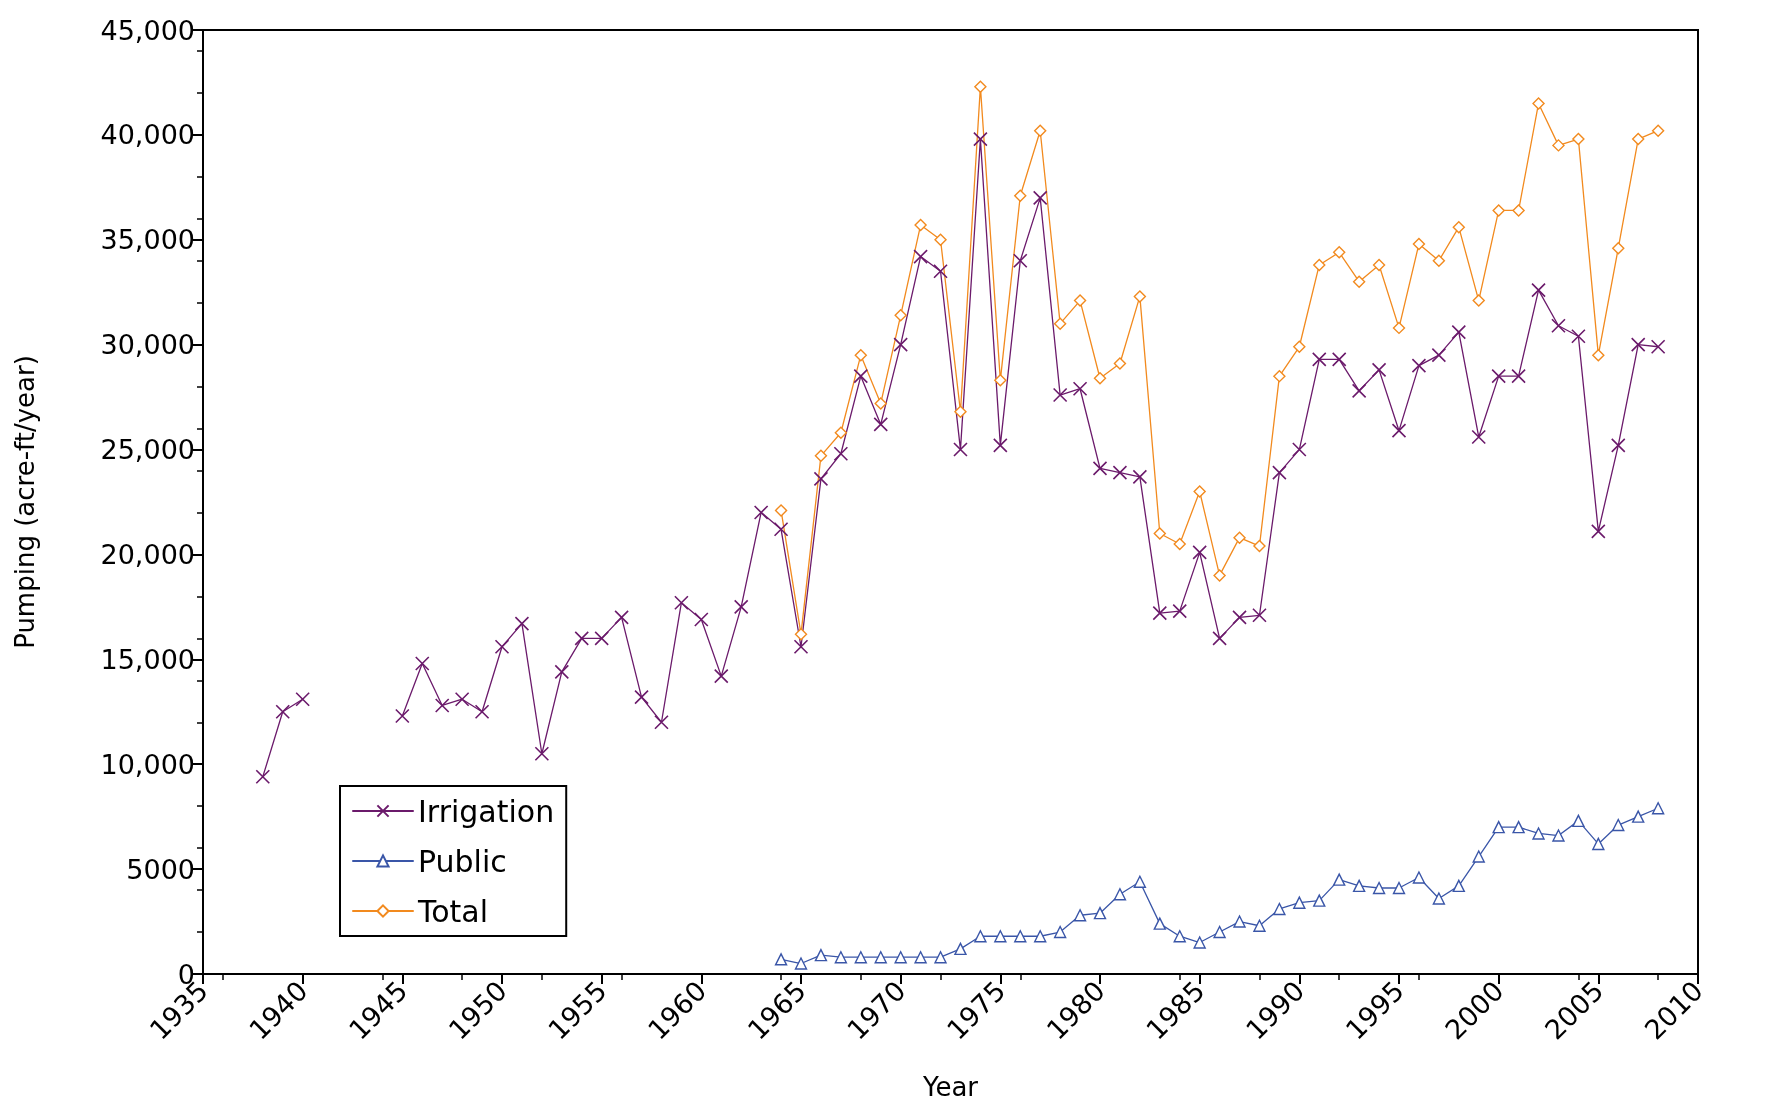 This screenshot has width=1781, height=1116. What do you see at coordinates (147, 30) in the screenshot?
I see `y-tick-label: 45,000` at bounding box center [147, 30].